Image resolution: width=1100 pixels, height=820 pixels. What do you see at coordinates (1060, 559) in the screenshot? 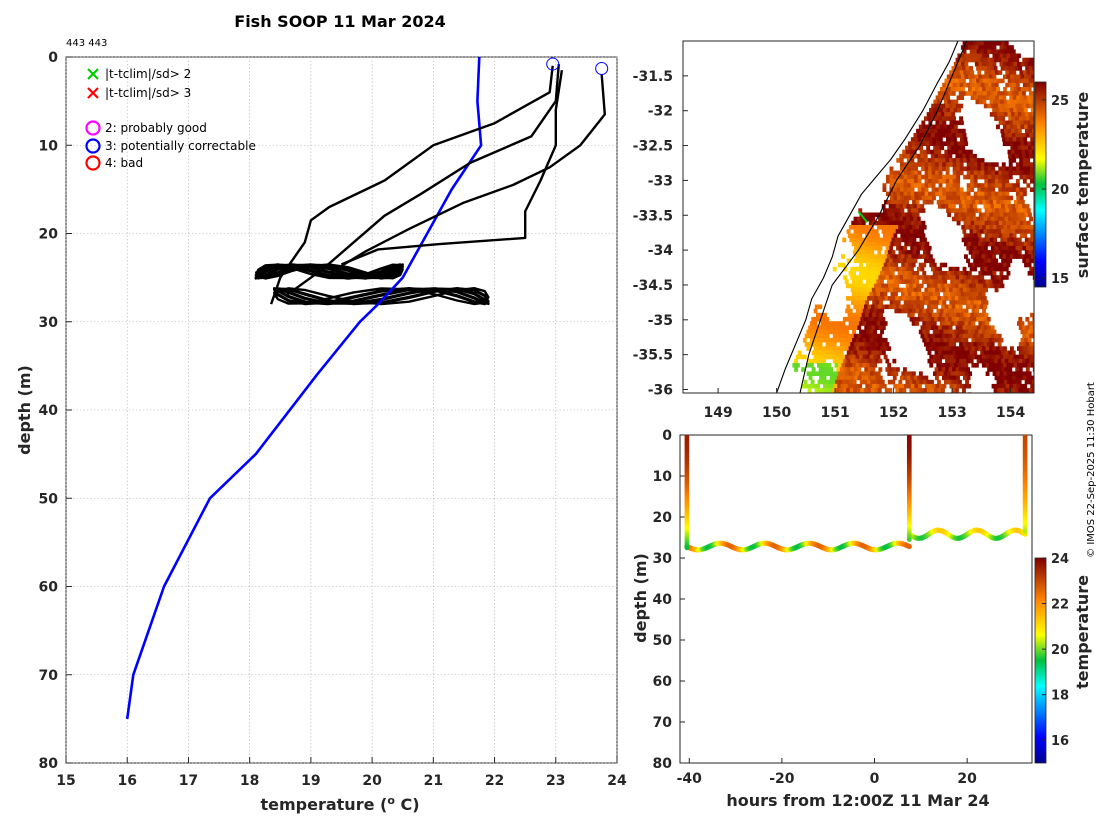
I see `temp-colorbar-tick-label: 24` at bounding box center [1060, 559].